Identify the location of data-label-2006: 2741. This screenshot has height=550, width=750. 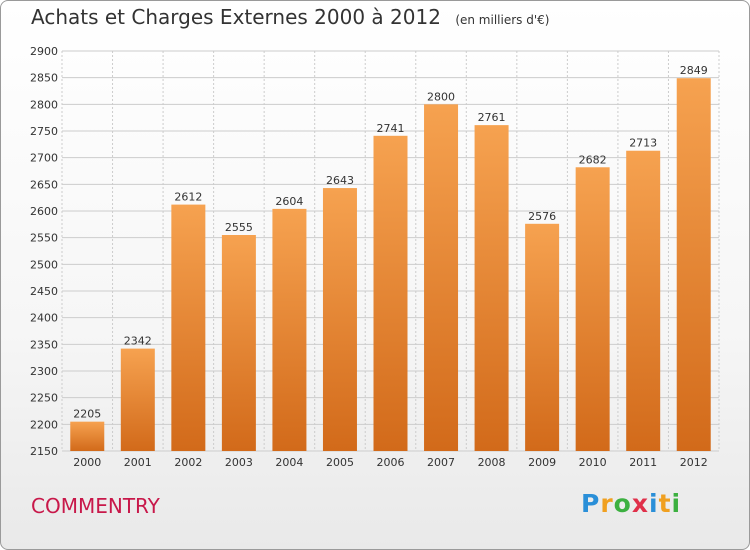
(391, 128).